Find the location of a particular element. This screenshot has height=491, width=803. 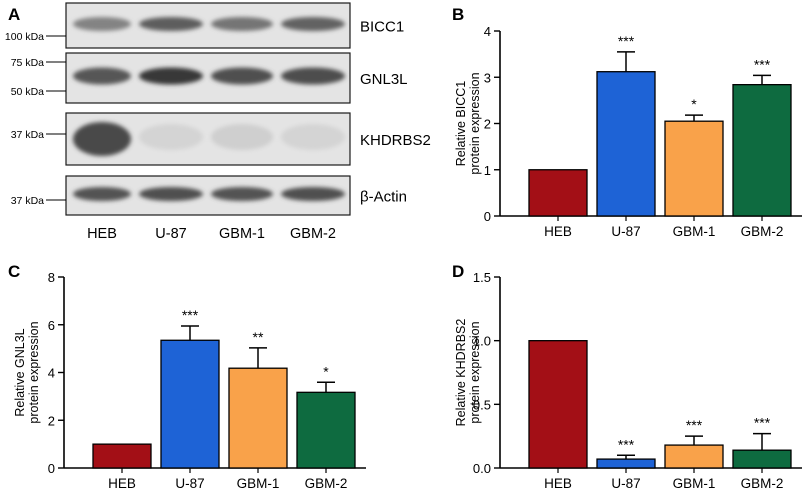

panel-letter-d: D is located at coordinates (458, 271).